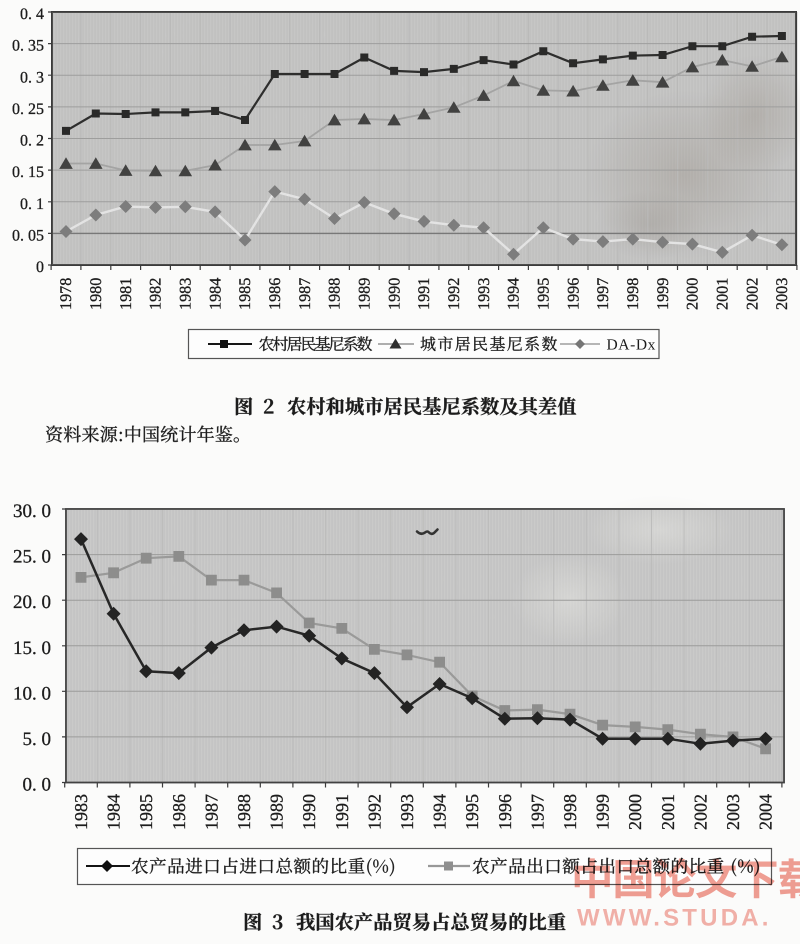 This screenshot has height=944, width=800. I want to click on svg-text: 0. 3, so click(32, 77).